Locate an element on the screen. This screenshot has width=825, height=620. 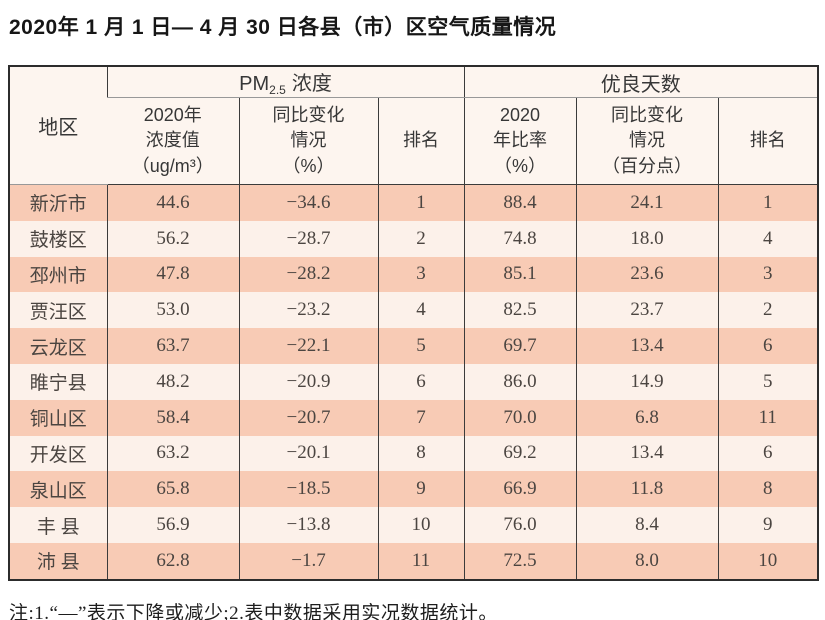
pm-value-cell: 48.2 is located at coordinates (172, 381).